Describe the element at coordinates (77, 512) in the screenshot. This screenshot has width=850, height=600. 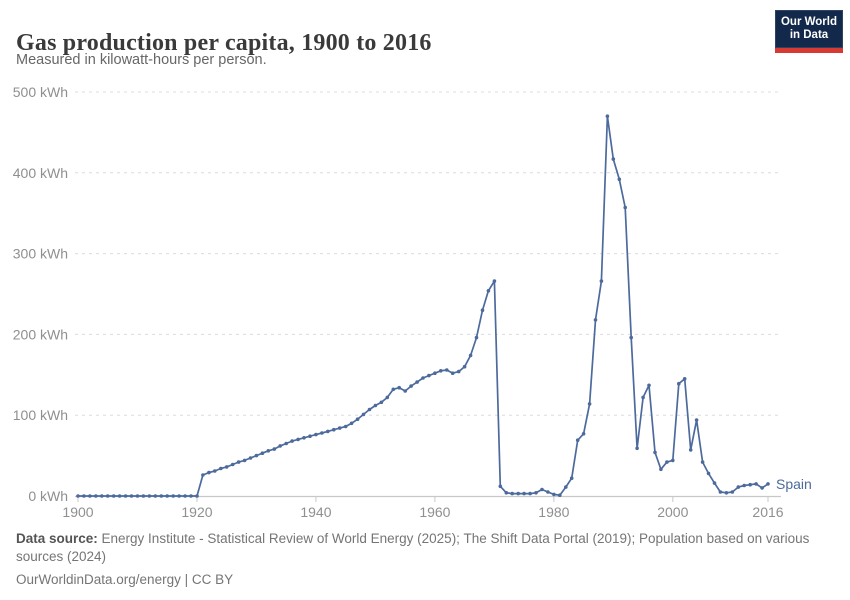
I see `x-axis-label: 1900` at that location.